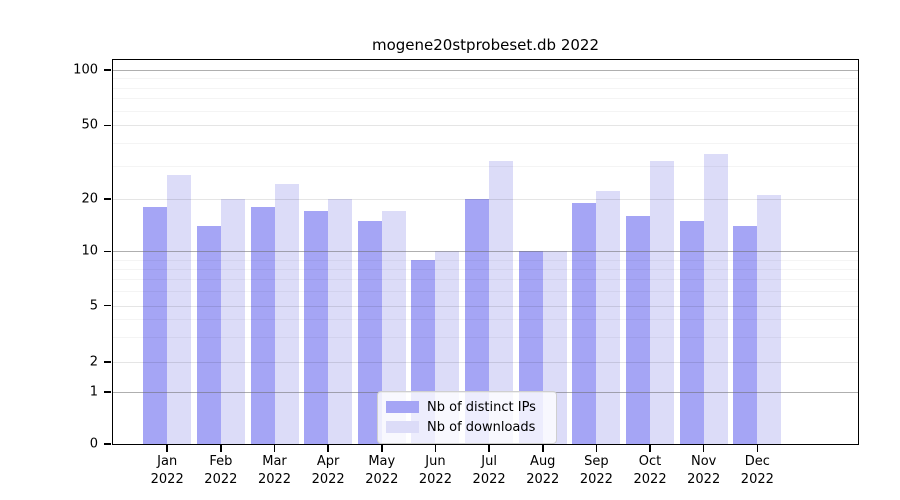 Image resolution: width=900 pixels, height=500 pixels. Describe the element at coordinates (757, 448) in the screenshot. I see `x-tickmark-dec` at that location.